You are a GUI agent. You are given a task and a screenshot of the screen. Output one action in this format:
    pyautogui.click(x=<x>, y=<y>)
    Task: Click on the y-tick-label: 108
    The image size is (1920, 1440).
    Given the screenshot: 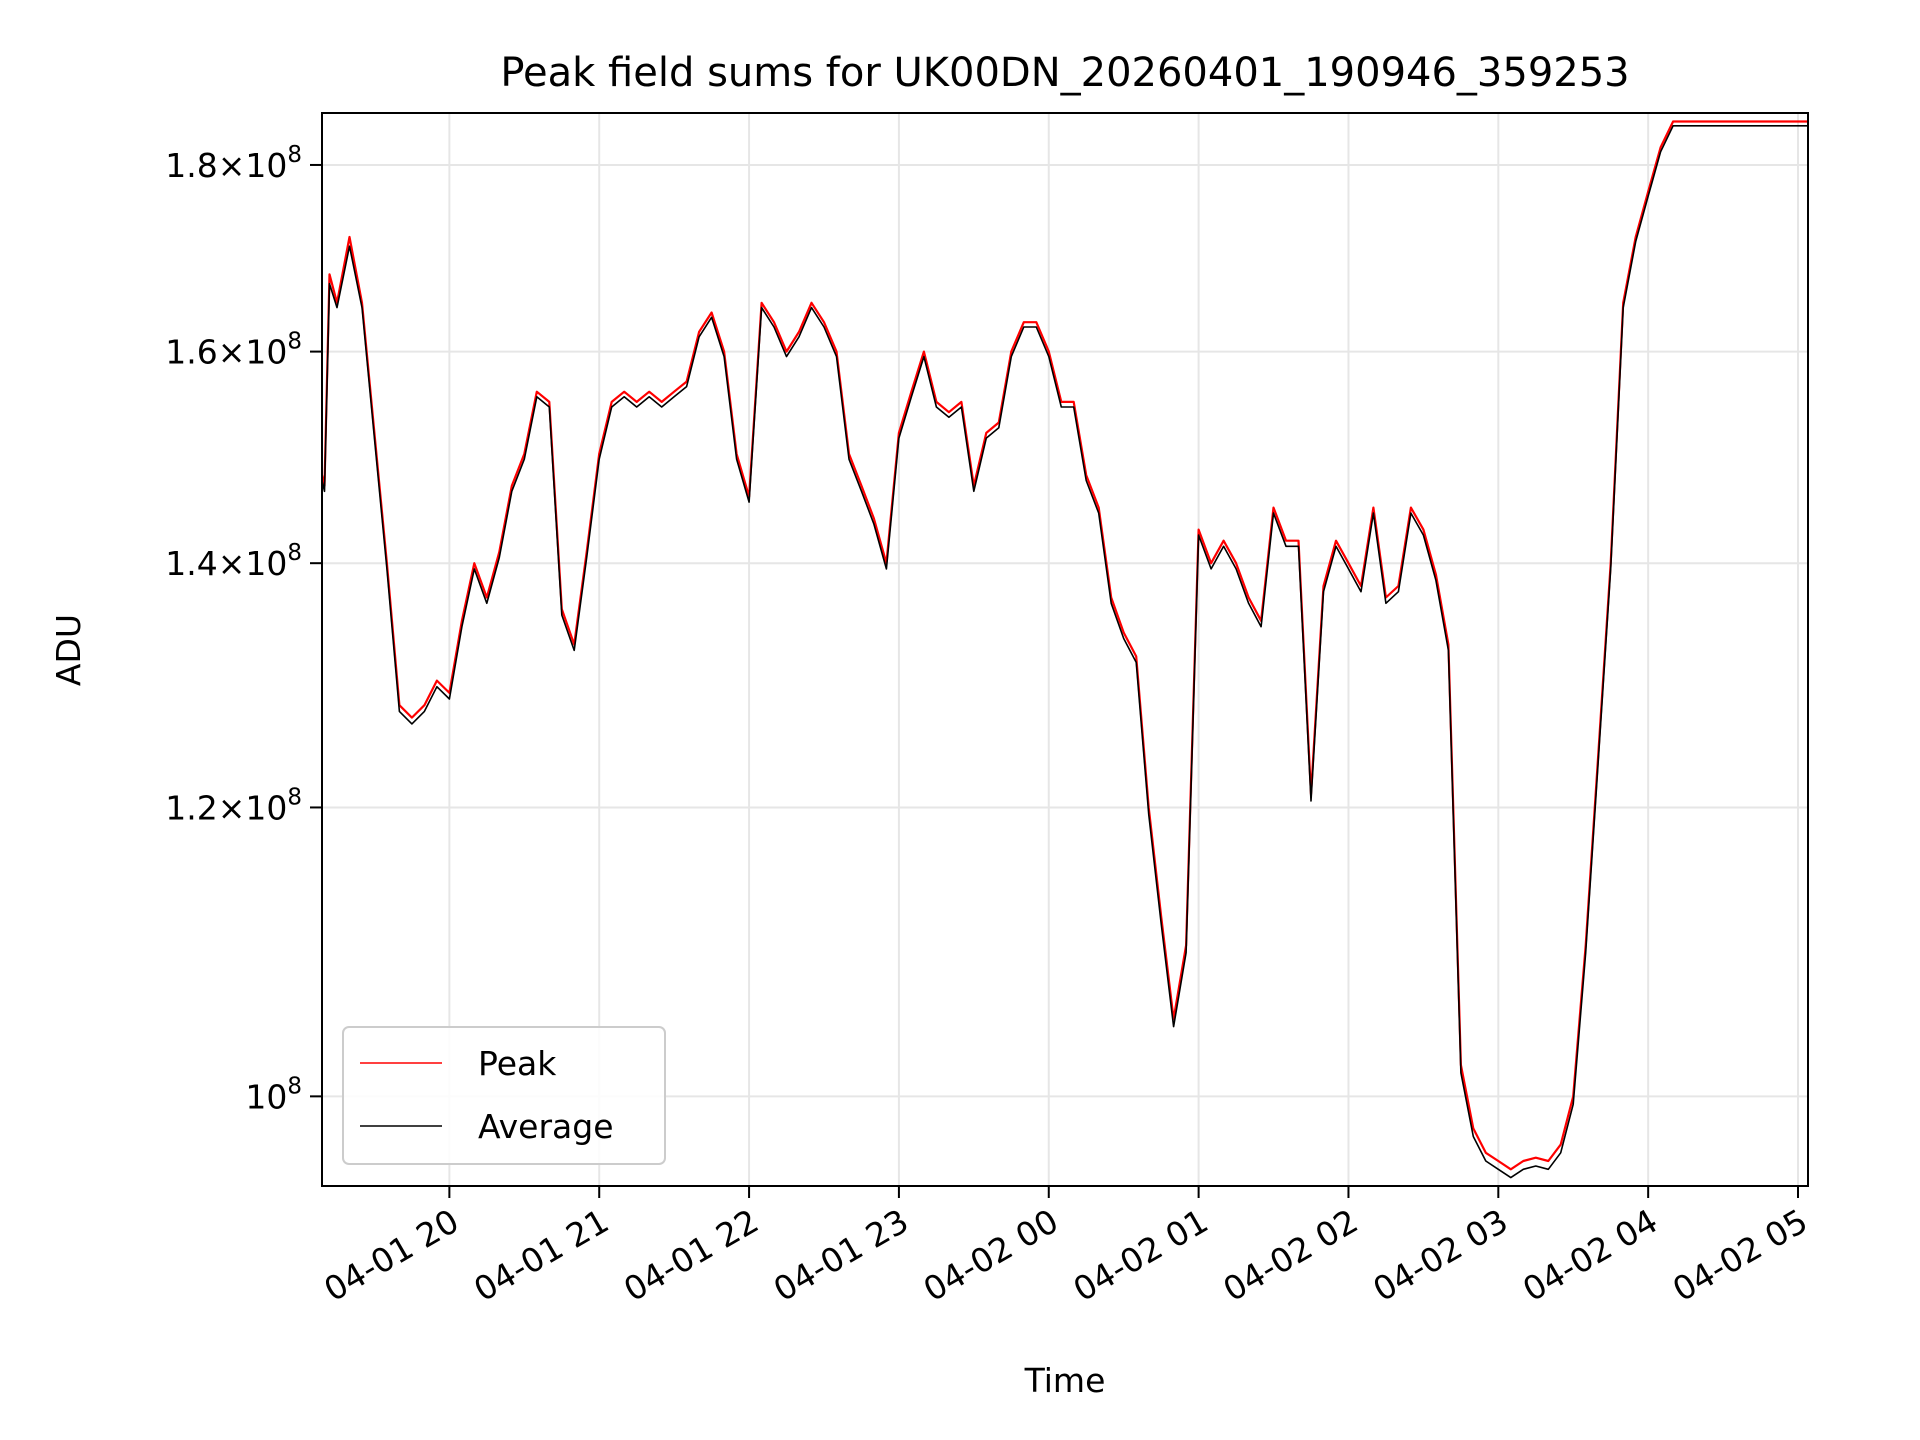 What is the action you would take?
    pyautogui.click(x=273, y=1094)
    